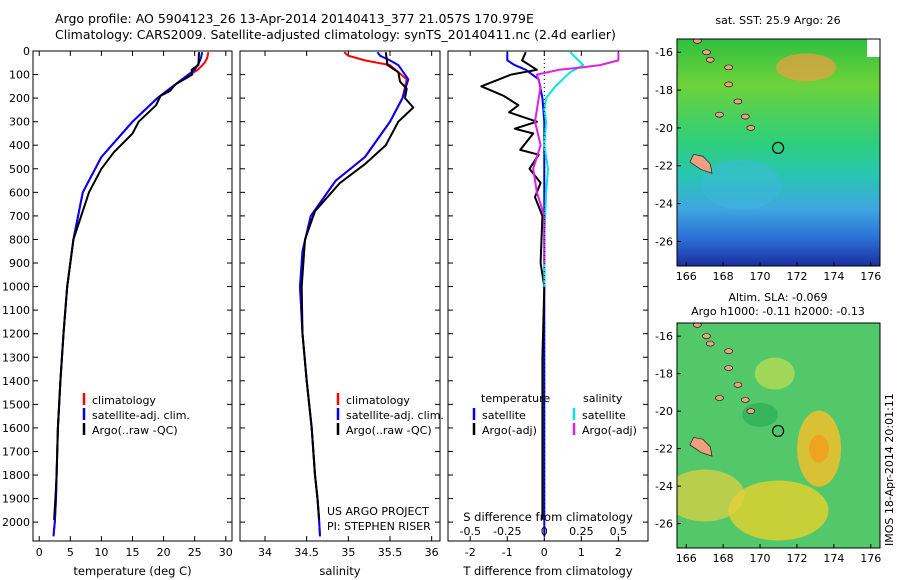 Image resolution: width=900 pixels, height=580 pixels. Describe the element at coordinates (16, 381) in the screenshot. I see `y-tick-label: 1400` at that location.